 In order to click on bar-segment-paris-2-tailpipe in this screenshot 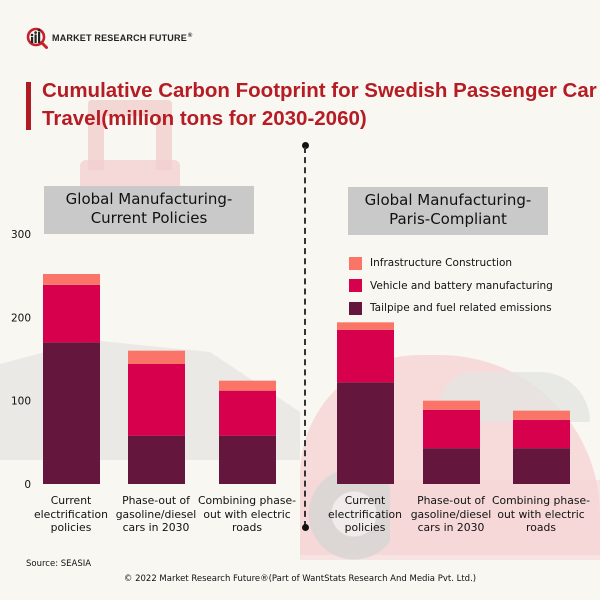, I will do `click(451, 466)`.